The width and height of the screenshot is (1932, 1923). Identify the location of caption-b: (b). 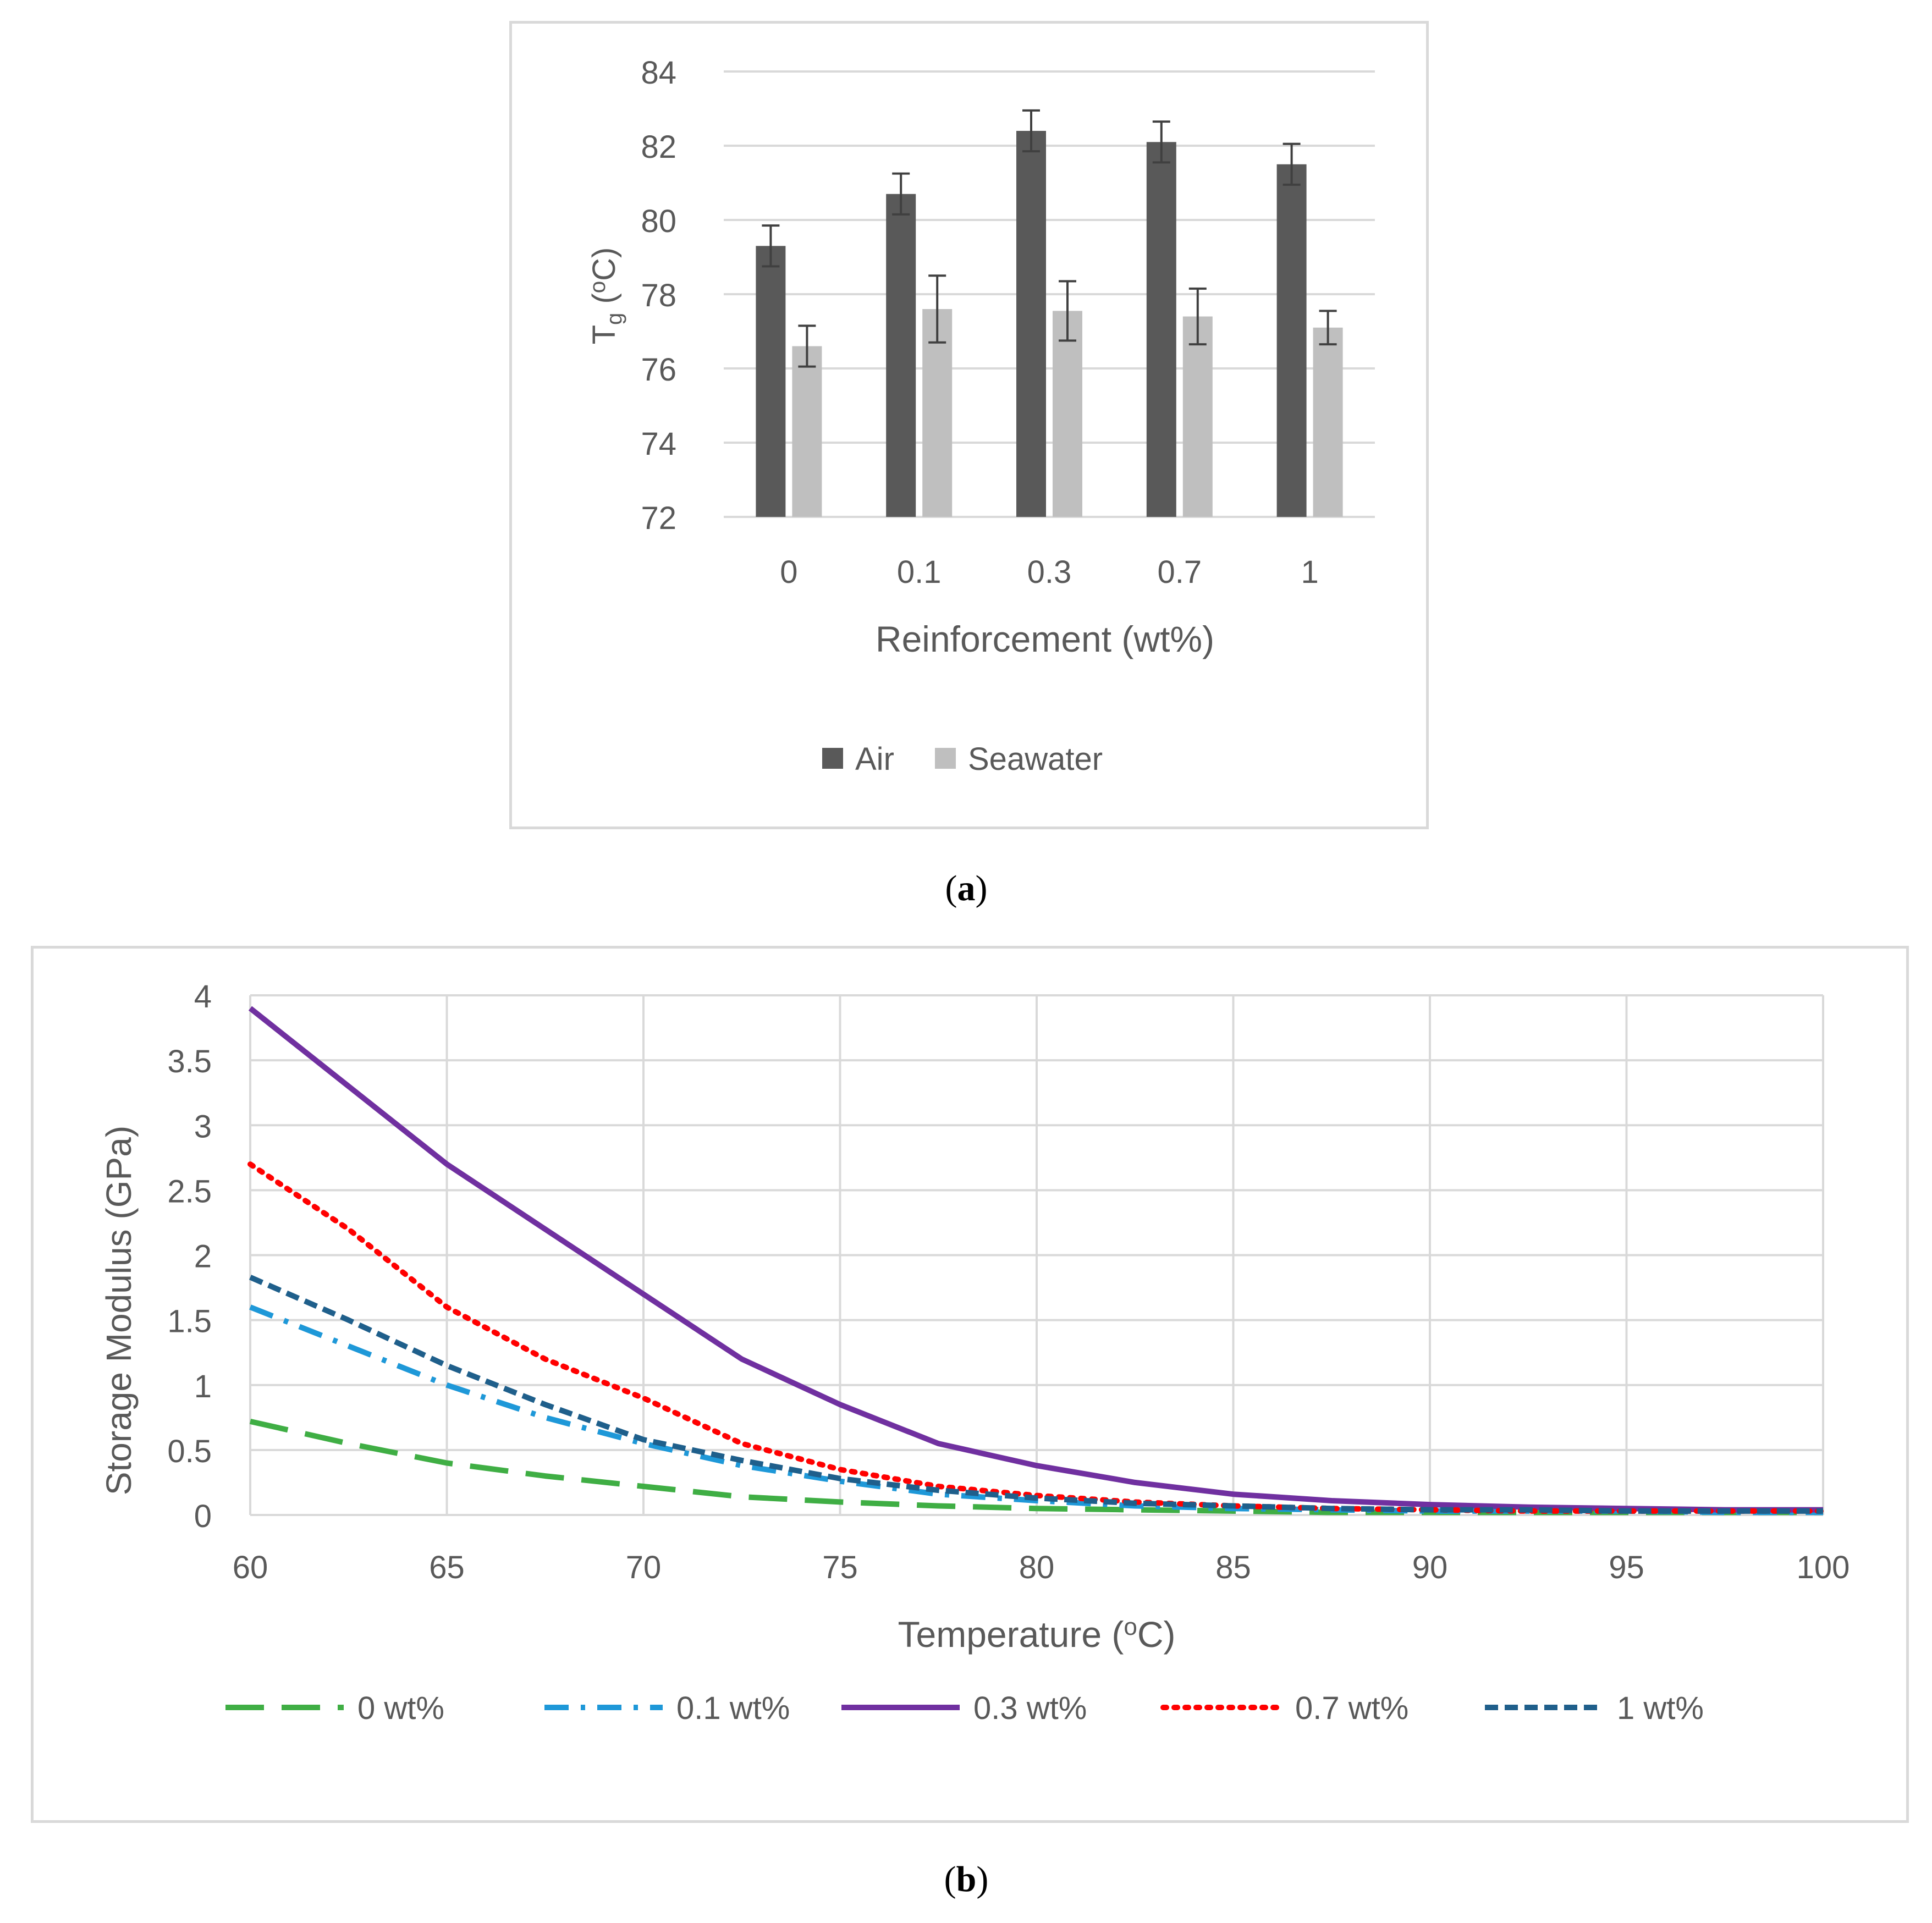
(966, 1879).